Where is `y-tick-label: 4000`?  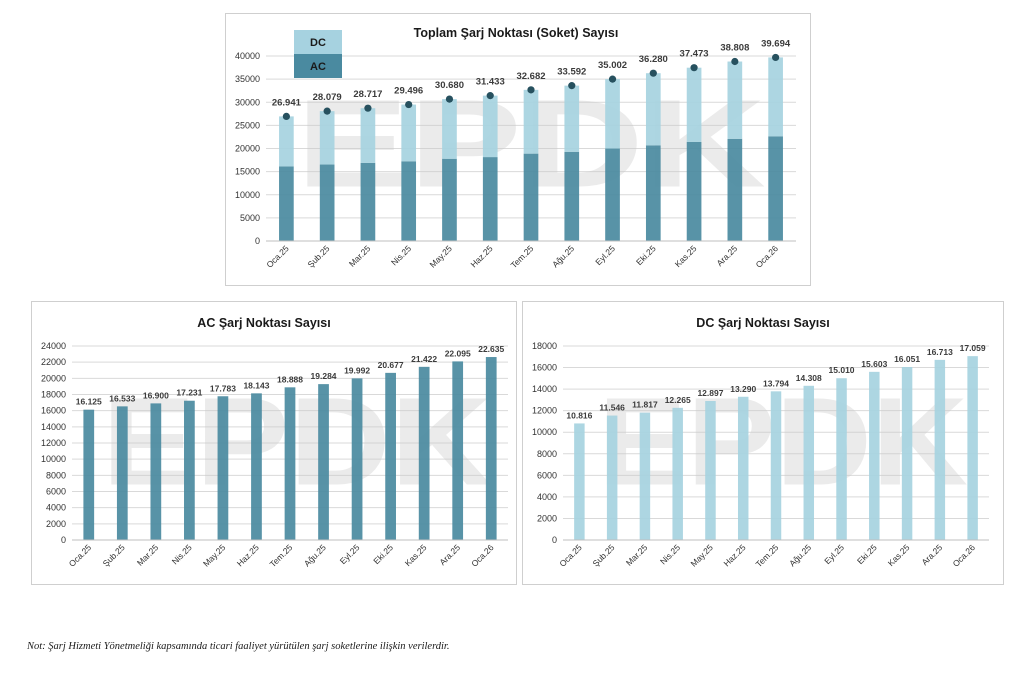 y-tick-label: 4000 is located at coordinates (547, 497).